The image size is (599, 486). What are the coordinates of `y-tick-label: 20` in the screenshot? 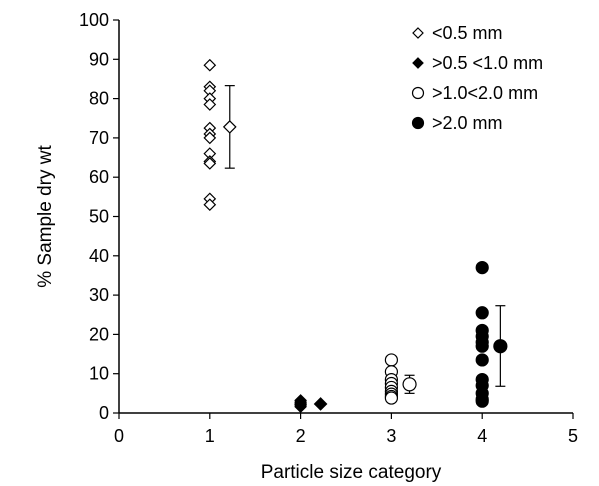 It's located at (99, 334).